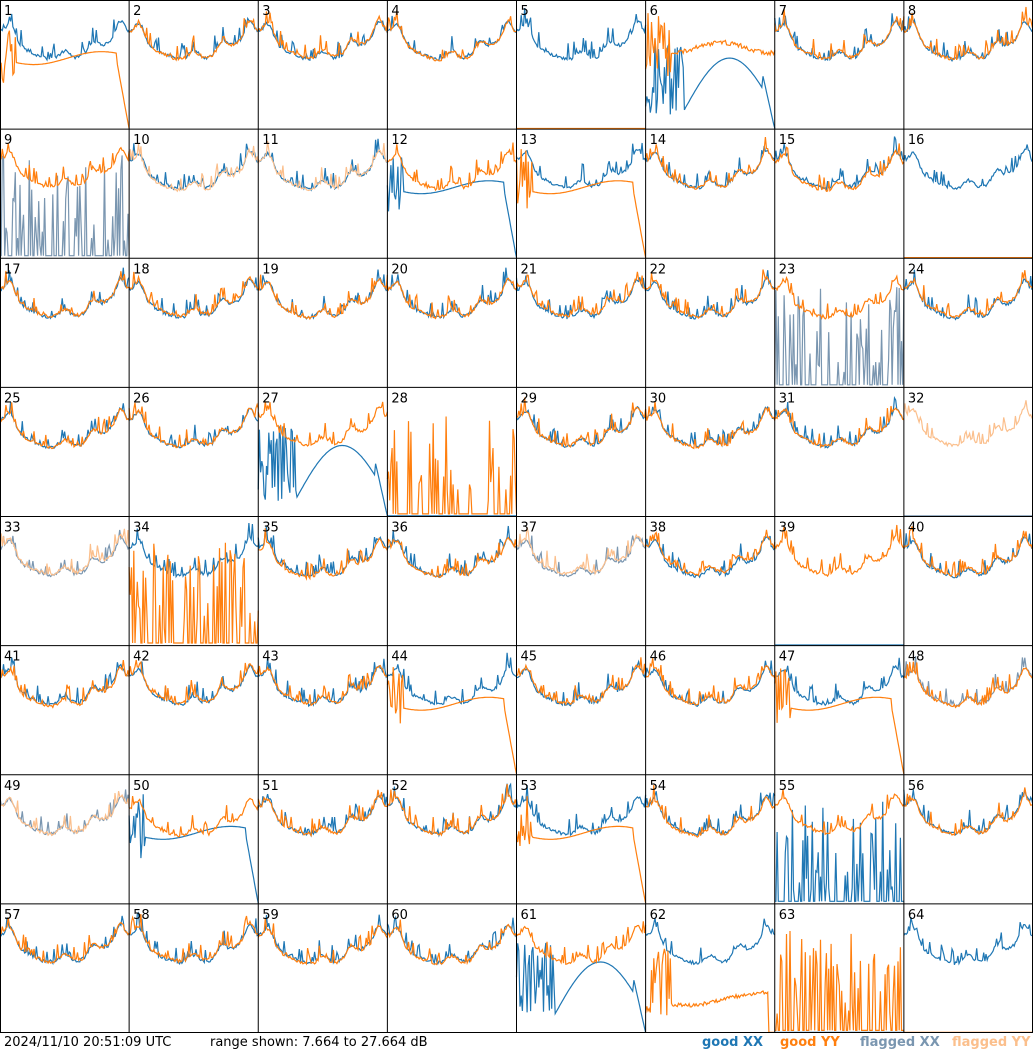 This screenshot has height=1053, width=1033. What do you see at coordinates (322, 454) in the screenshot?
I see `panel-27: 27` at bounding box center [322, 454].